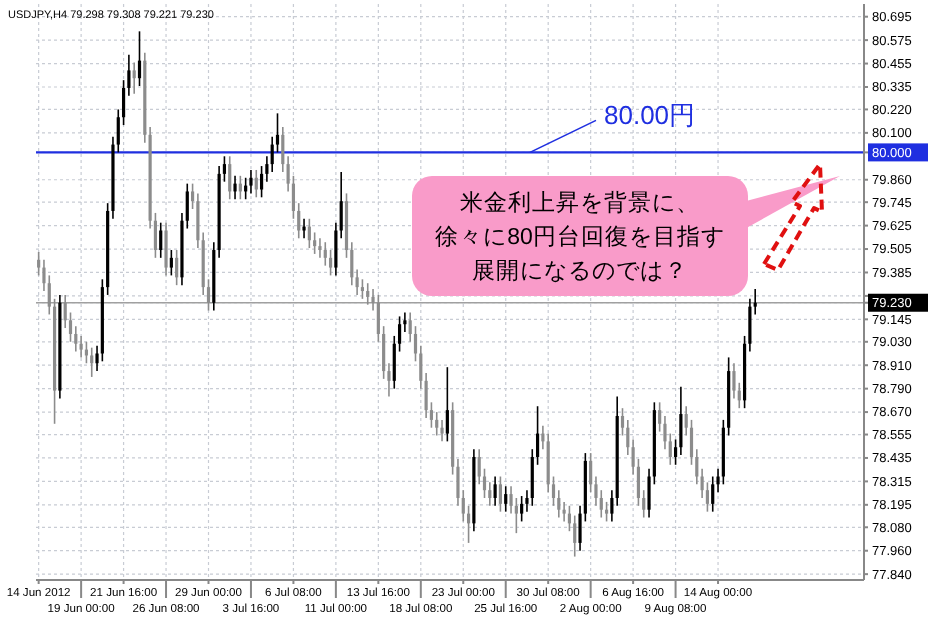  I want to click on annotation: 米金利上昇を背景に、徐々に80円台回復を目指す展開になるのでは？, so click(580, 237).